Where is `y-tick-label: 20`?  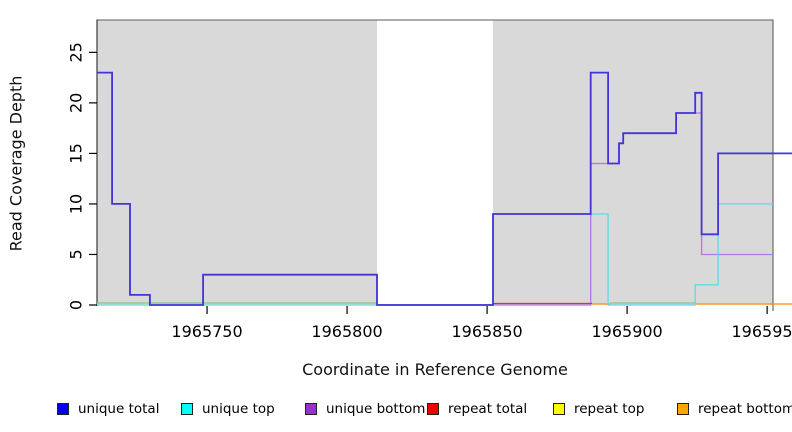
y-tick-label: 20 is located at coordinates (76, 103).